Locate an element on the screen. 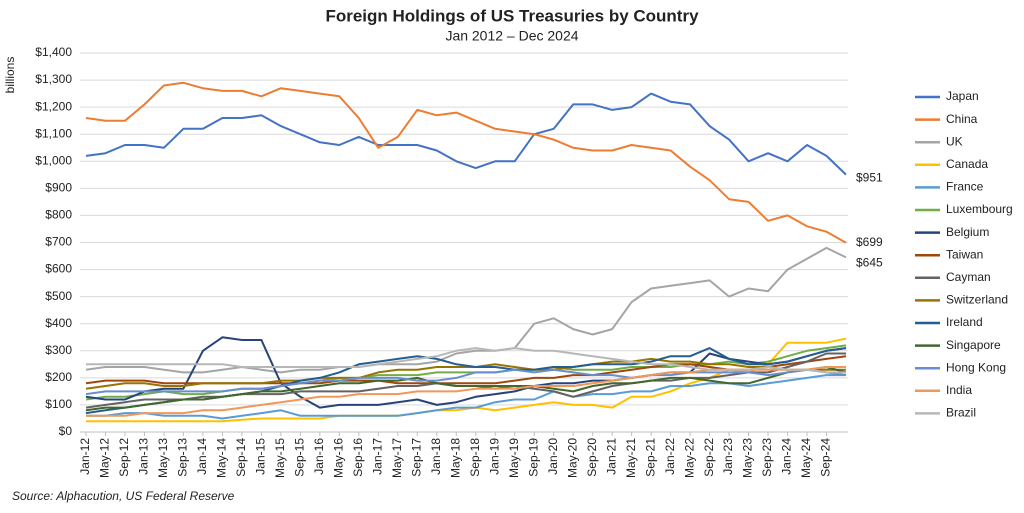 The height and width of the screenshot is (513, 1024). legend-label: Taiwan is located at coordinates (964, 254).